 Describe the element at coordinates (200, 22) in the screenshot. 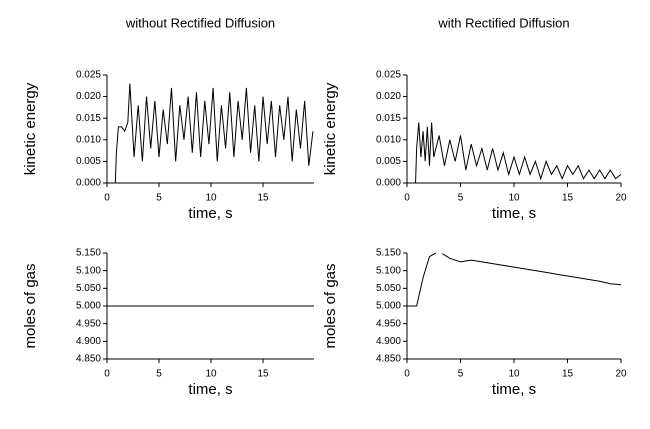

I see `subplot-title: without Rectified Diffusion` at that location.